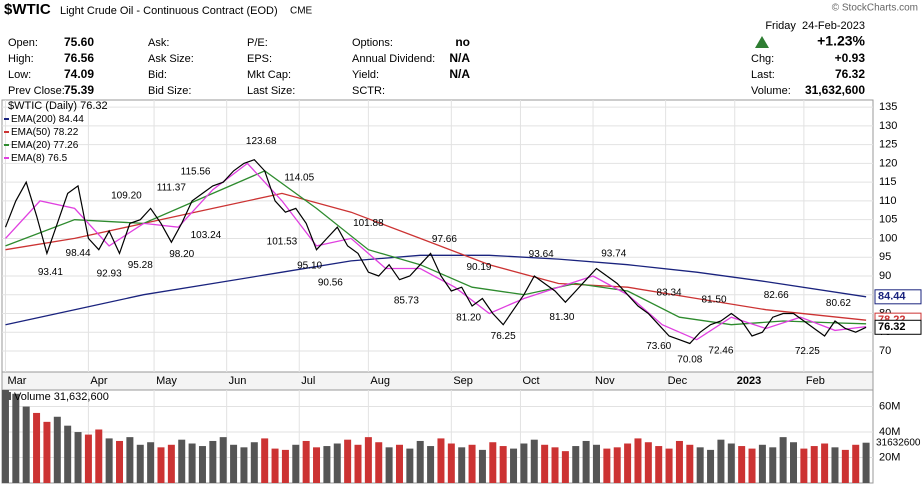 The width and height of the screenshot is (923, 485). Describe the element at coordinates (126, 196) in the screenshot. I see `peak-label: 109.20` at that location.